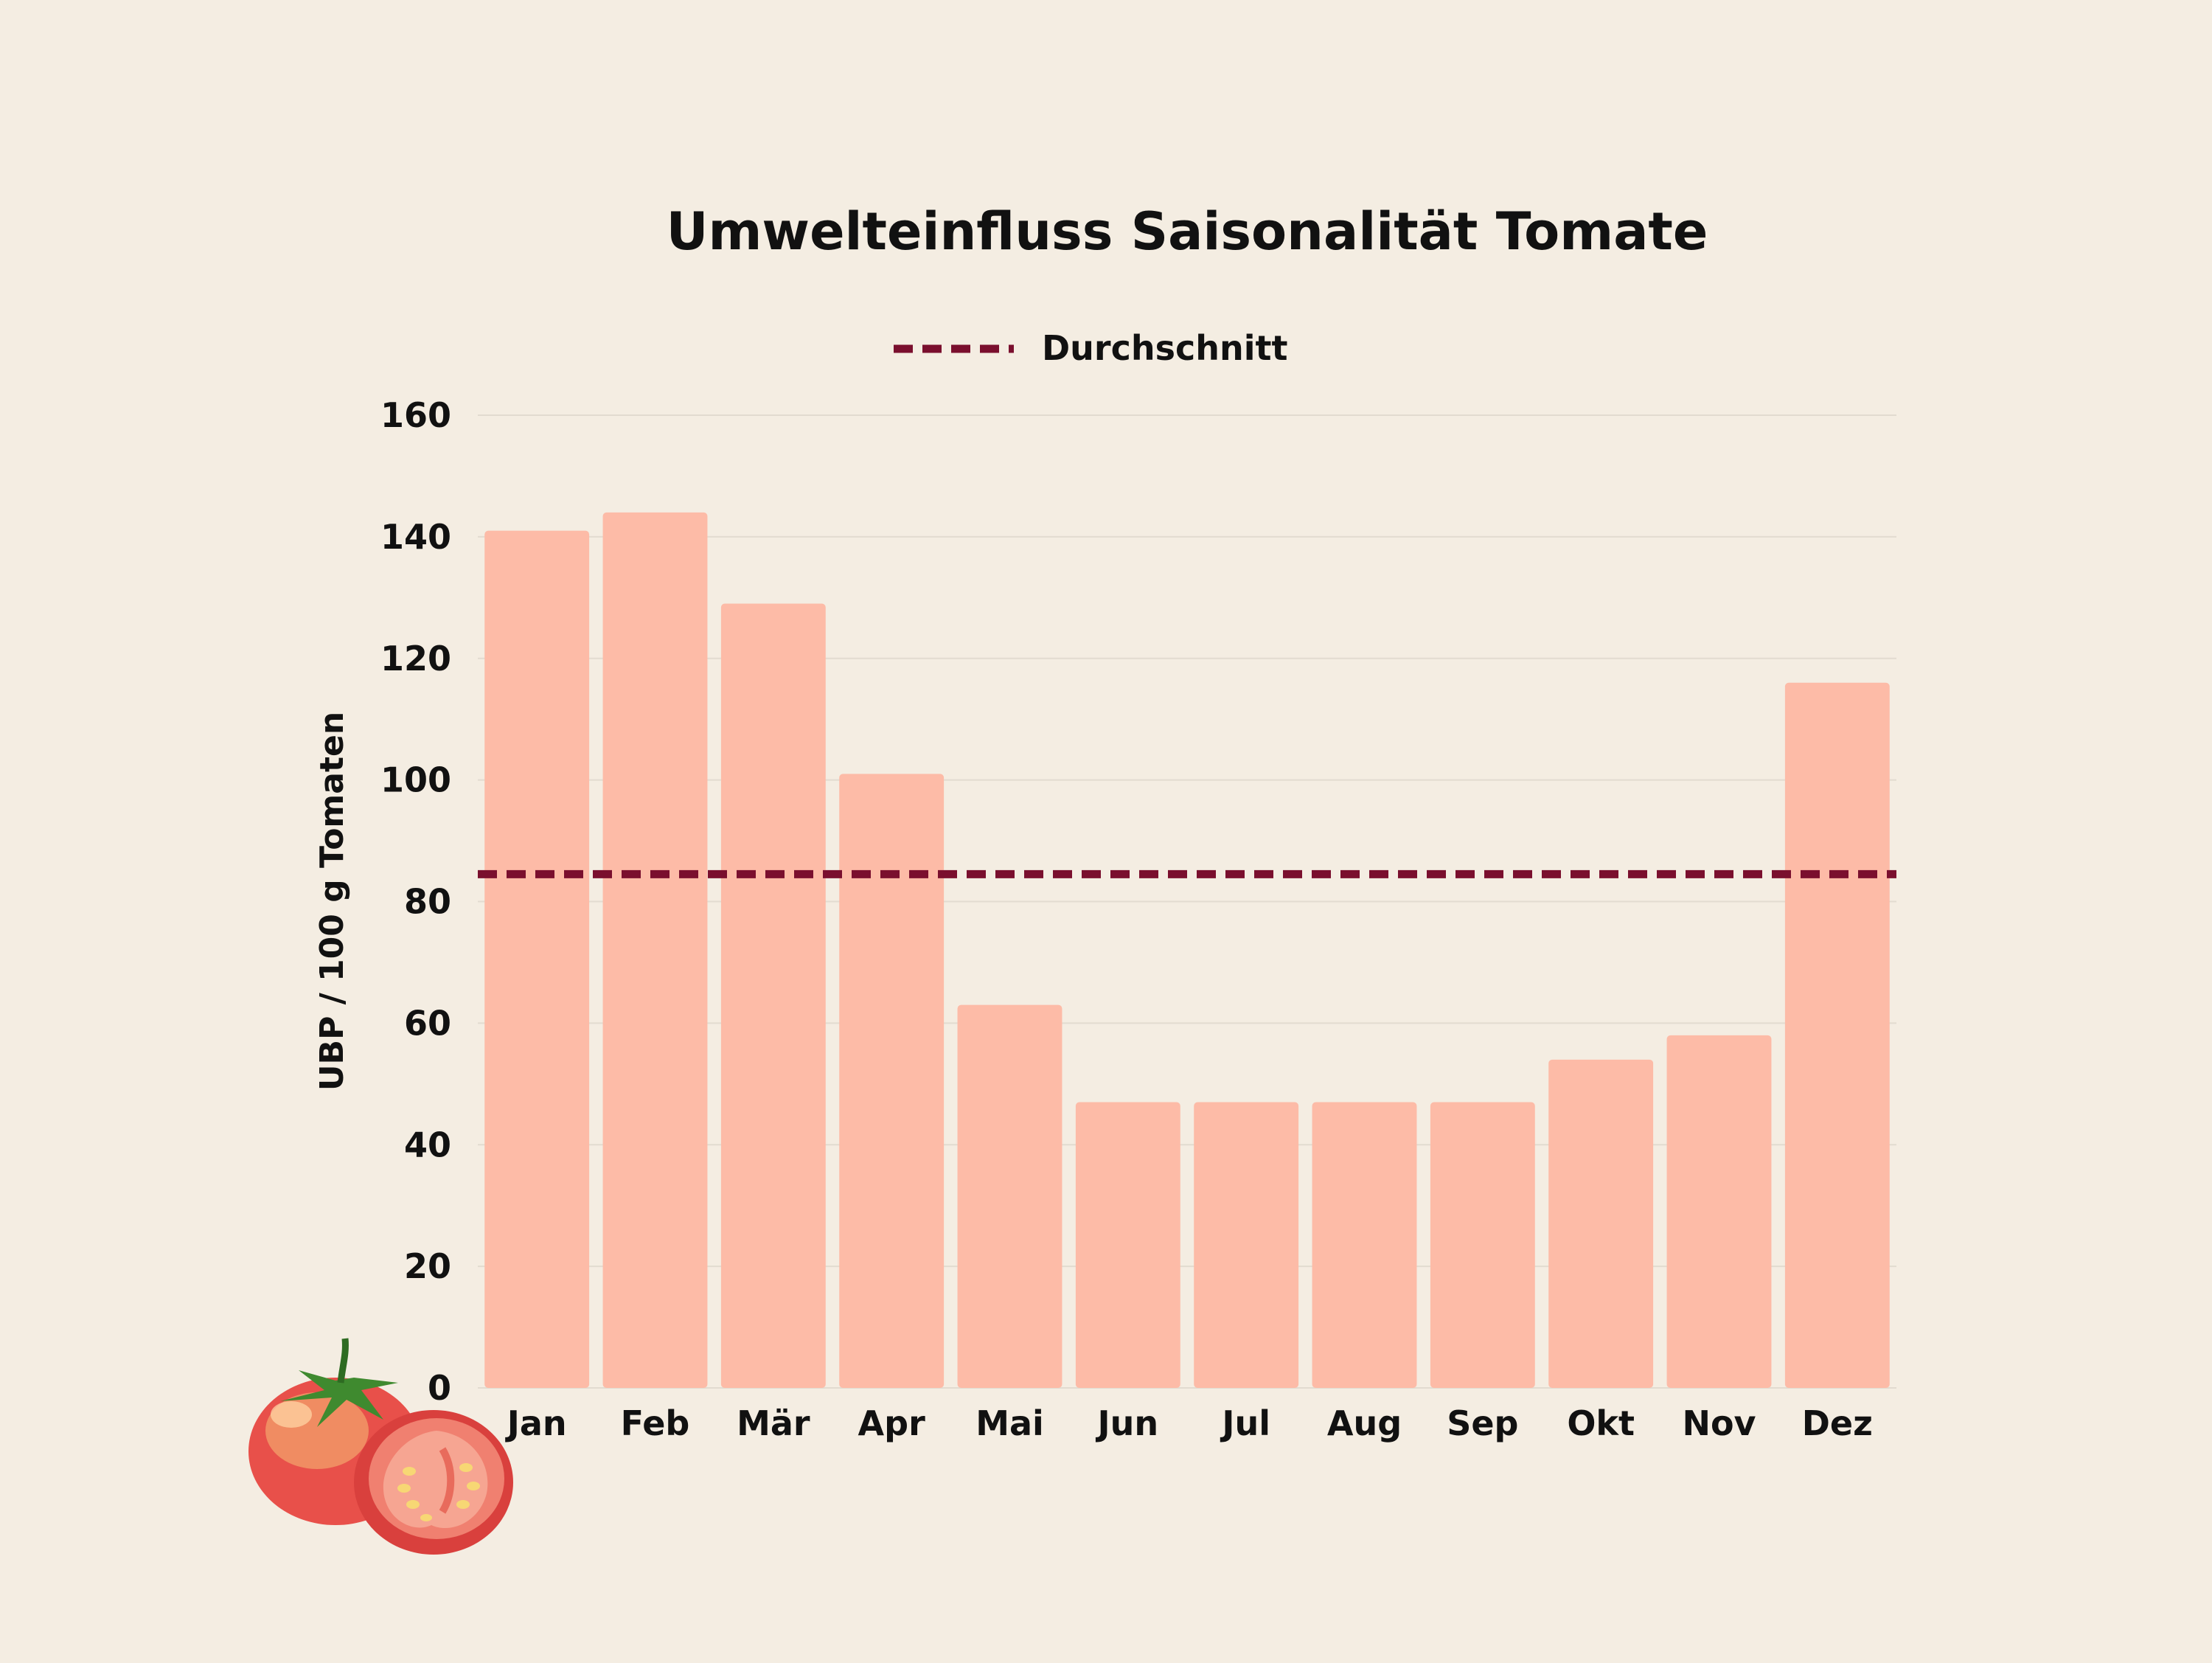  Describe the element at coordinates (773, 995) in the screenshot. I see `bar-Mär` at that location.